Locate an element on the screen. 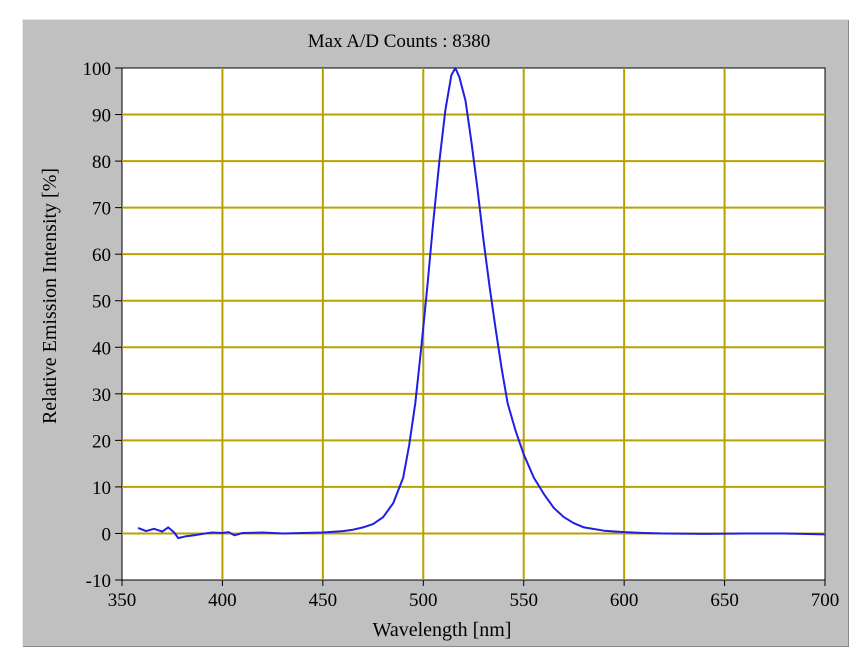  x-tick-label-450: 450 is located at coordinates (323, 600).